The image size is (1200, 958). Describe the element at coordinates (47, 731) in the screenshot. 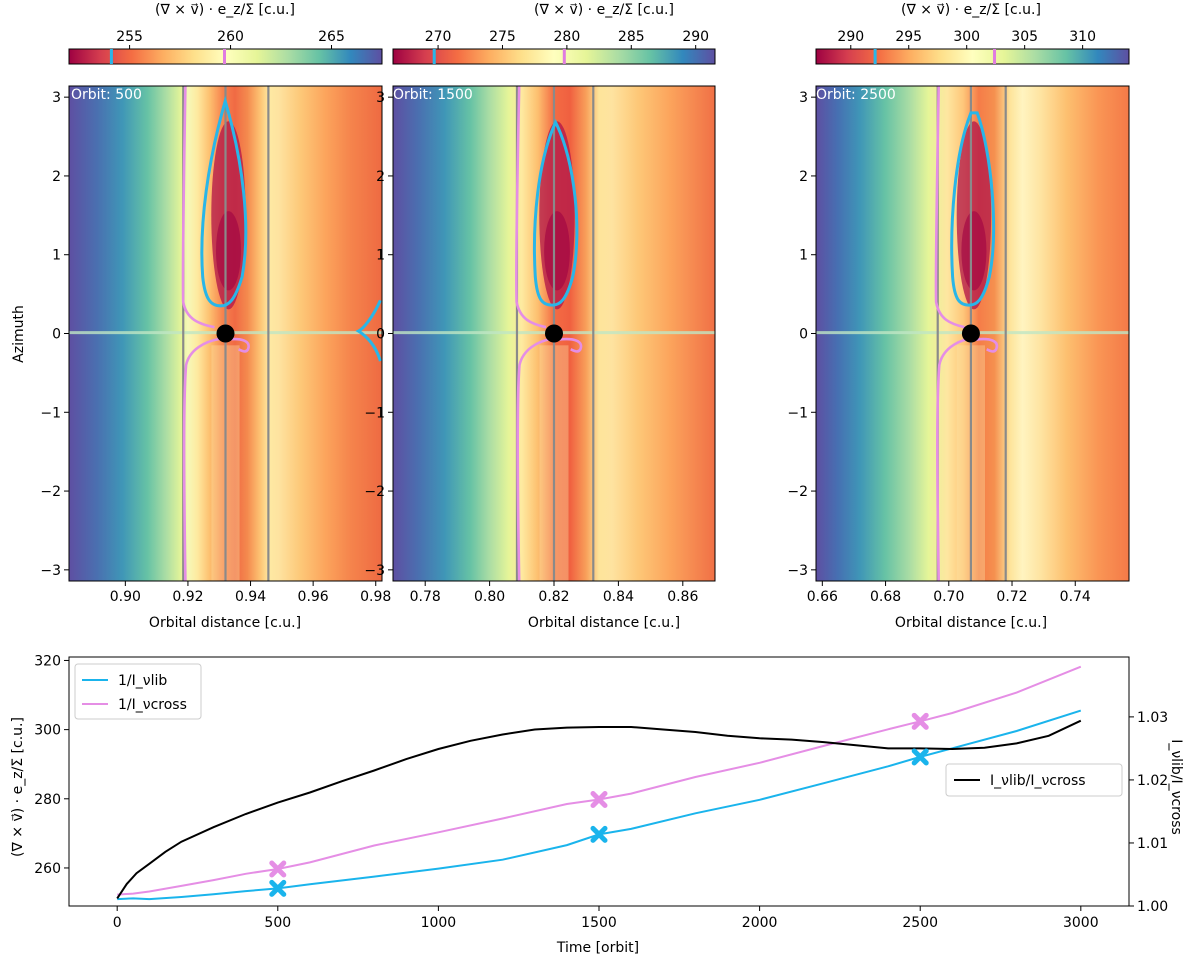

I see `time-y-tick-label-left-2: 300` at that location.